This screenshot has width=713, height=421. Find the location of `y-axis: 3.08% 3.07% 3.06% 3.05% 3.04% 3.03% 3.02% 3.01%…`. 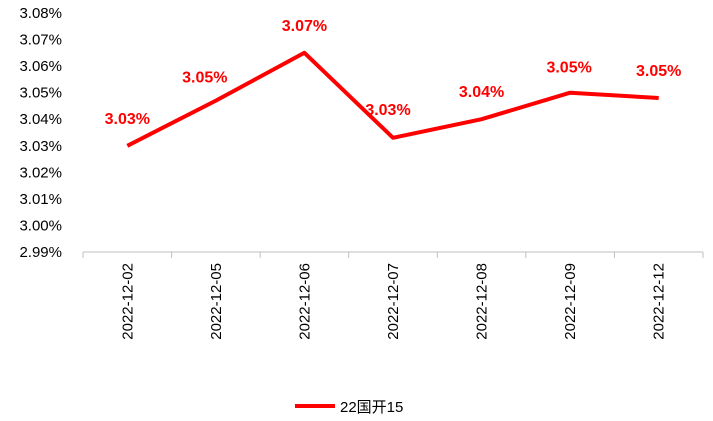

y-axis: 3.08% 3.07% 3.06% 3.05% 3.04% 3.03% 3.02% 3.01%… is located at coordinates (40, 133).